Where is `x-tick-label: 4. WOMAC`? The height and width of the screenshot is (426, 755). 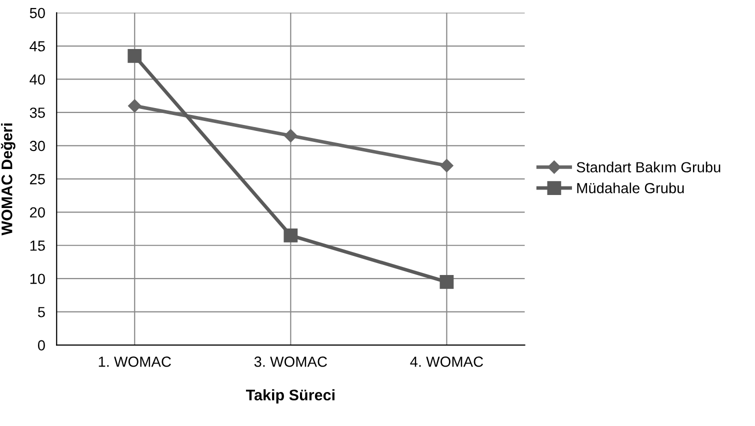 x-tick-label: 4. WOMAC is located at coordinates (447, 361).